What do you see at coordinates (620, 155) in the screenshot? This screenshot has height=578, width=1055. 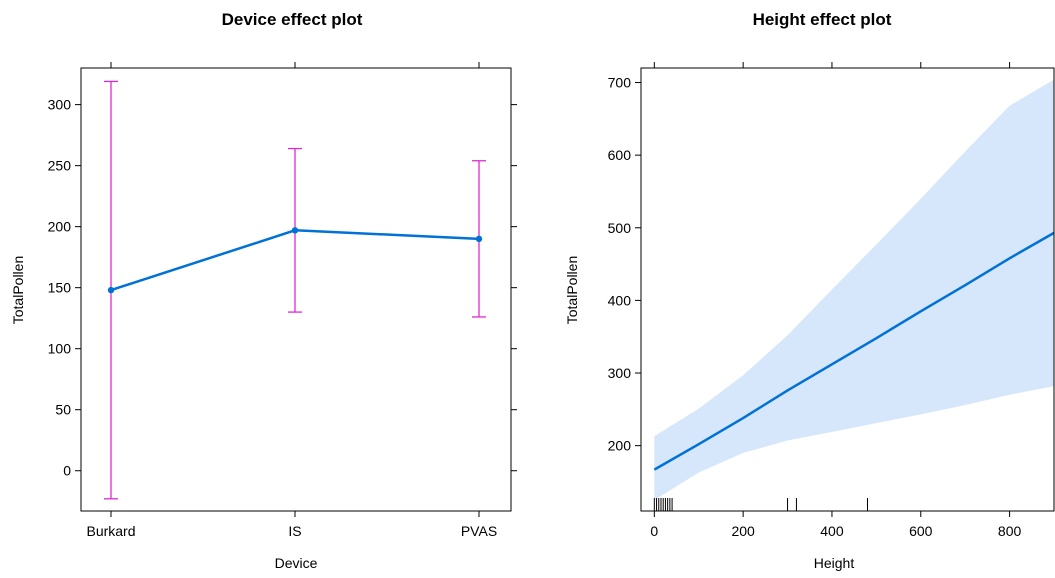 I see `height-y-tick-label: 600` at bounding box center [620, 155].